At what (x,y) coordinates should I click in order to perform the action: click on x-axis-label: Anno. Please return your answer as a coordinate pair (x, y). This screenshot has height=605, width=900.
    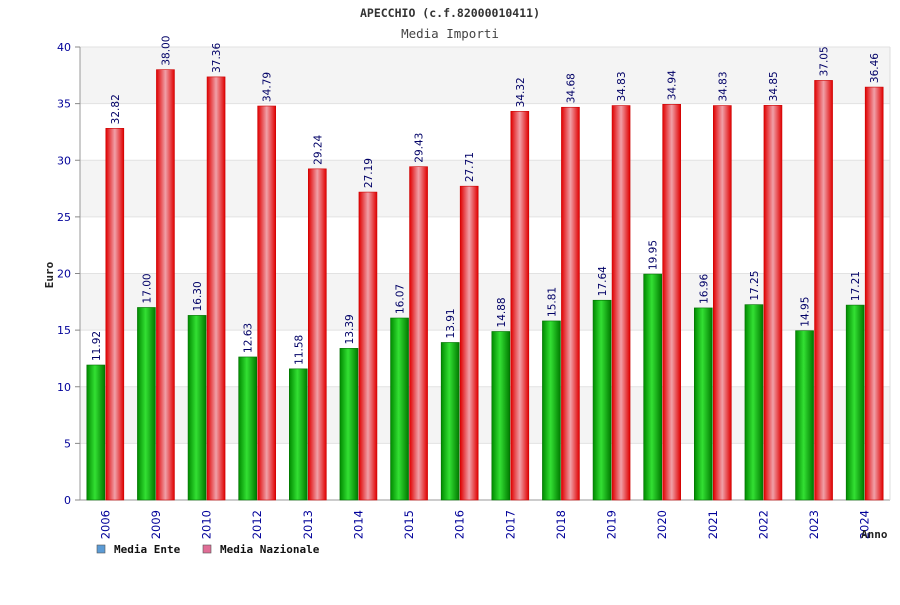
    Looking at the image, I should click on (874, 534).